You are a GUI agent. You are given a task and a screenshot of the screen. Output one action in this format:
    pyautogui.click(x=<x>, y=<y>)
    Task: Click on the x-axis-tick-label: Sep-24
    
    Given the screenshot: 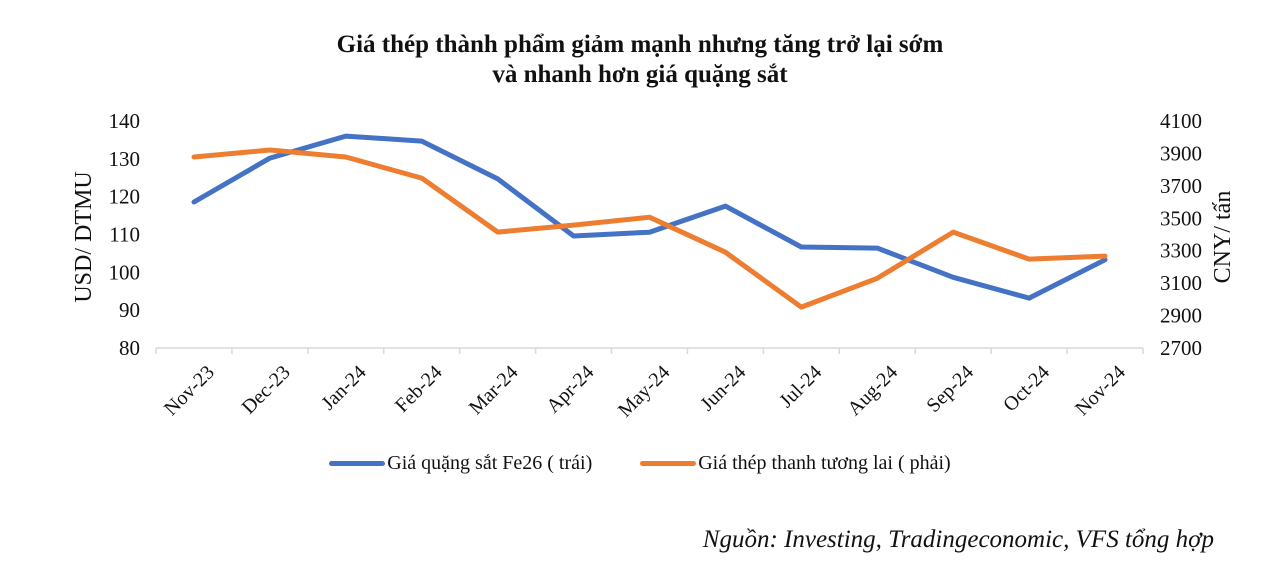 What is the action you would take?
    pyautogui.click(x=950, y=389)
    